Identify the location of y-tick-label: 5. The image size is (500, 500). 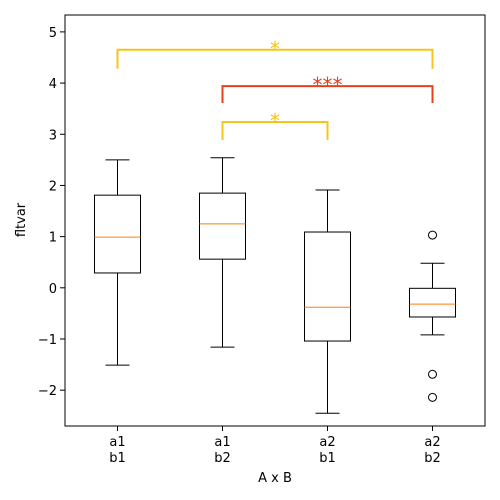
(53, 33).